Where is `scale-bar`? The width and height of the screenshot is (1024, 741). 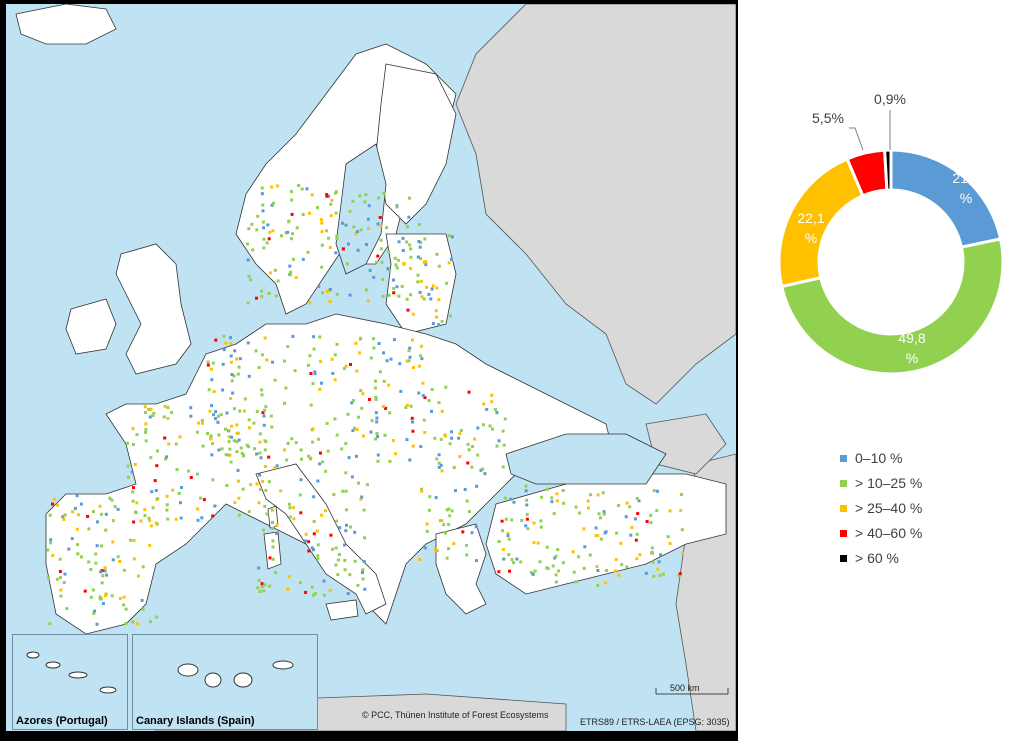
scale-bar is located at coordinates (692, 691).